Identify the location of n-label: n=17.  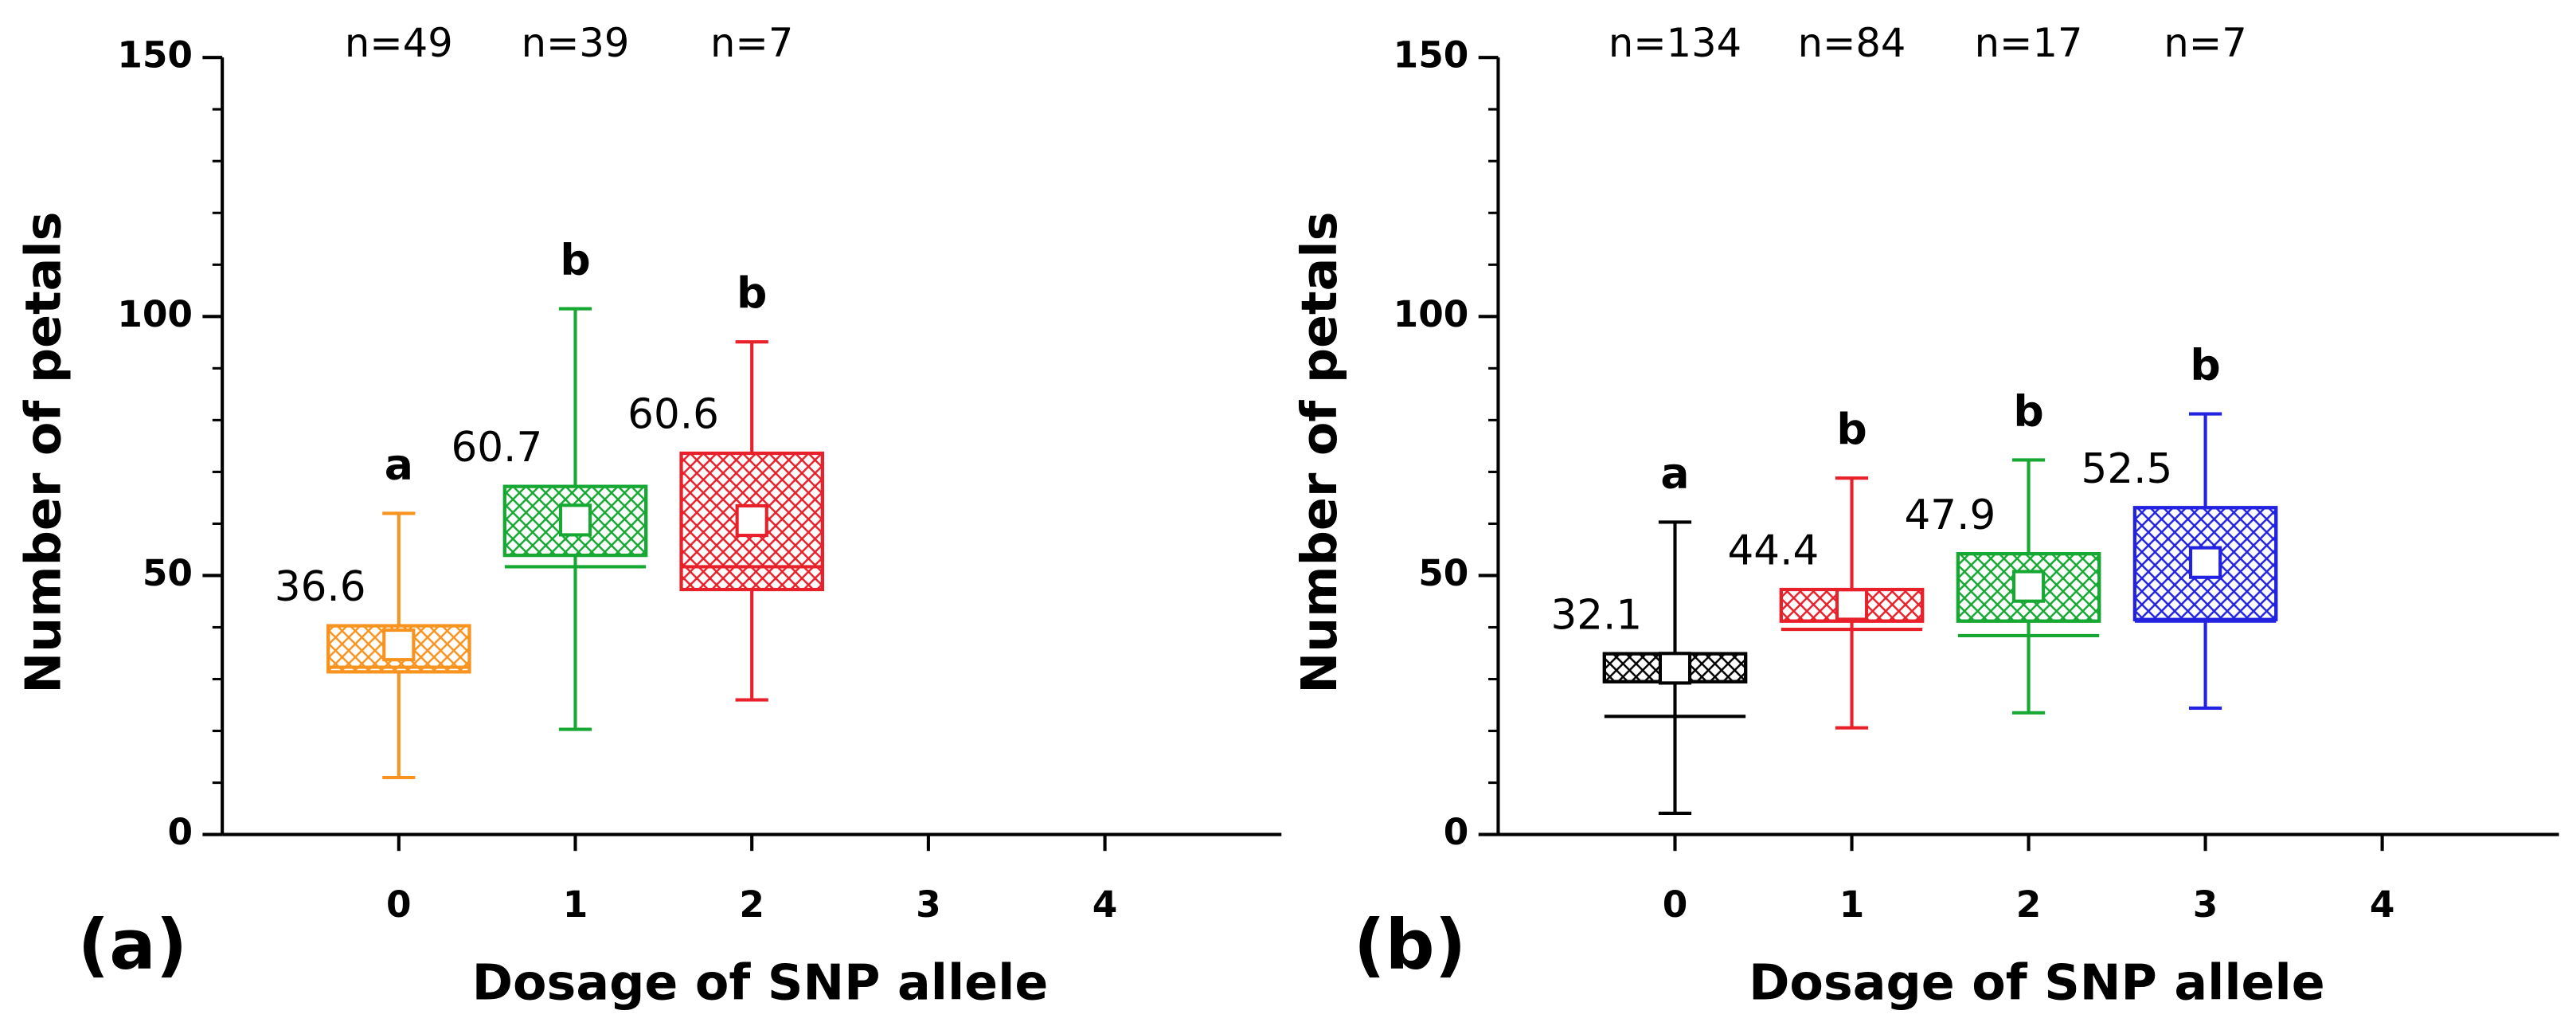
(2029, 43).